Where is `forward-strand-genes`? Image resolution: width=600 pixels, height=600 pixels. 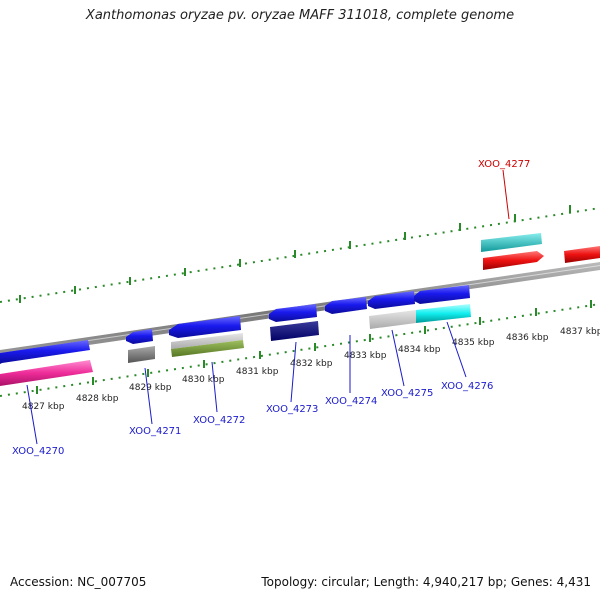
forward-strand-genes is located at coordinates (235, 324).